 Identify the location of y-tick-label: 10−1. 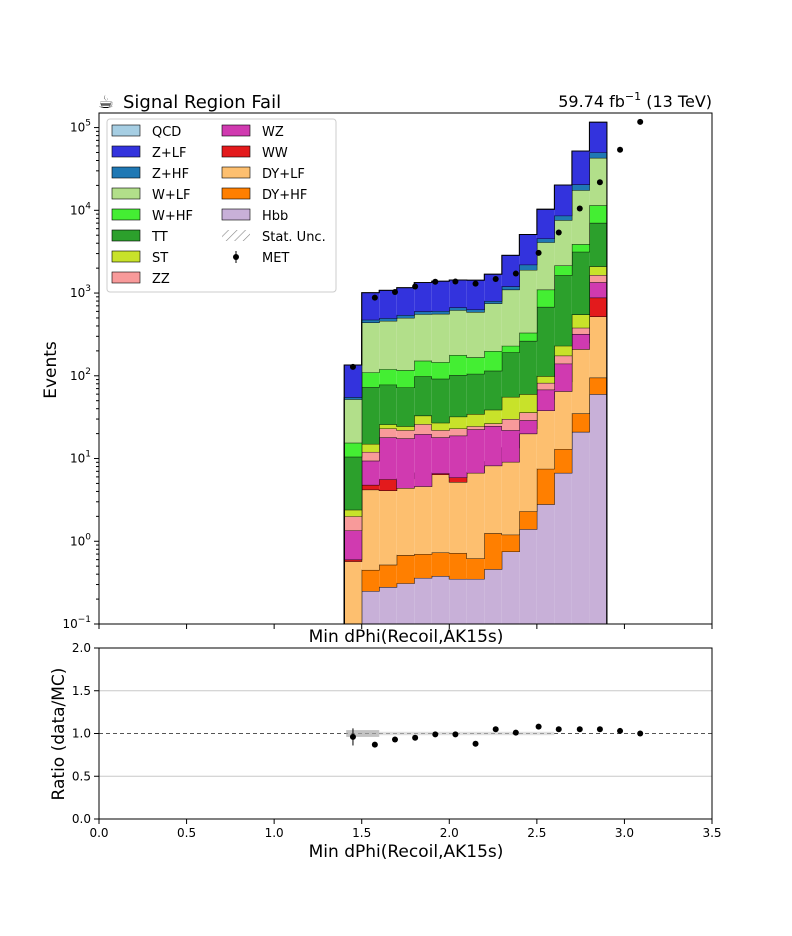
(76, 623).